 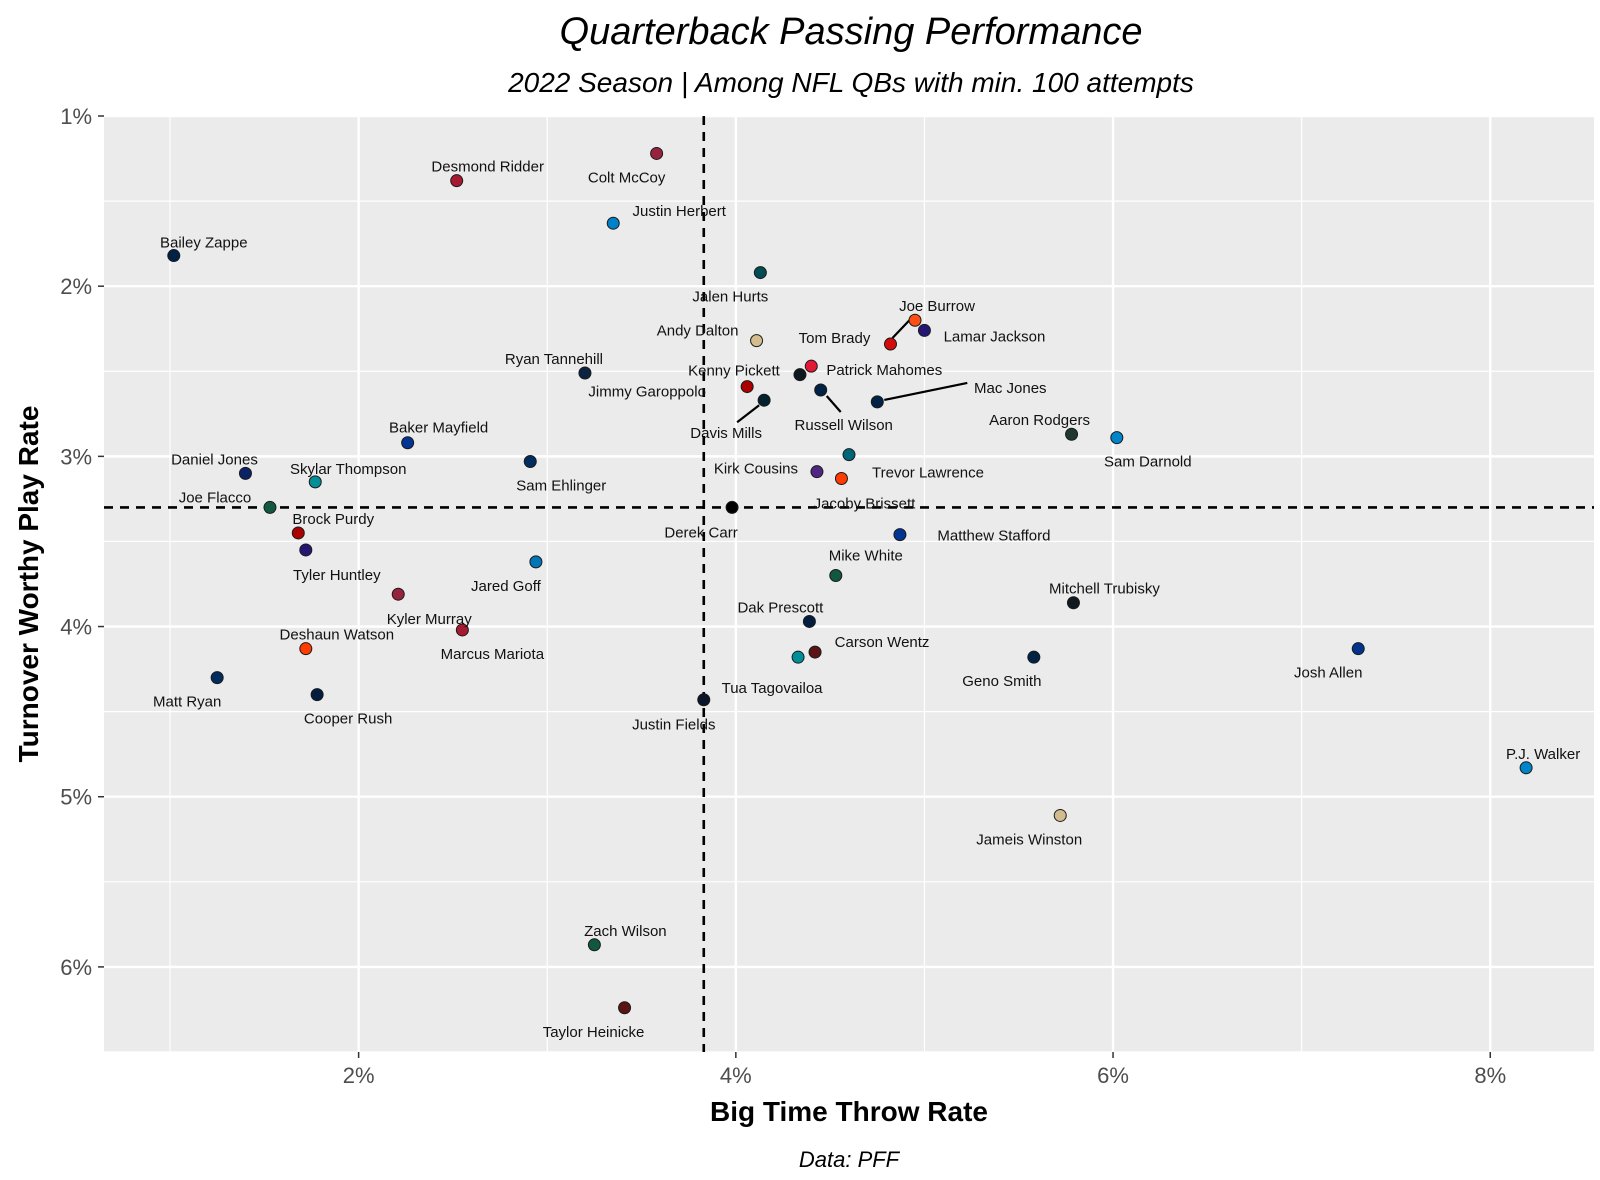 What do you see at coordinates (1034, 657) in the screenshot?
I see `point-geno-smith` at bounding box center [1034, 657].